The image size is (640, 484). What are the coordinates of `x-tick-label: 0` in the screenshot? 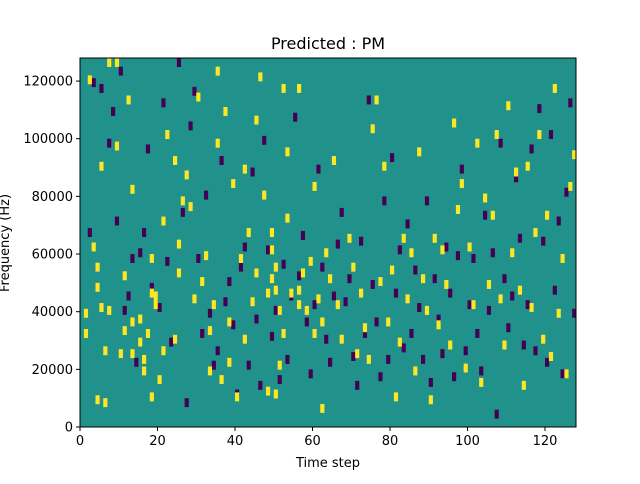 It's located at (80, 441).